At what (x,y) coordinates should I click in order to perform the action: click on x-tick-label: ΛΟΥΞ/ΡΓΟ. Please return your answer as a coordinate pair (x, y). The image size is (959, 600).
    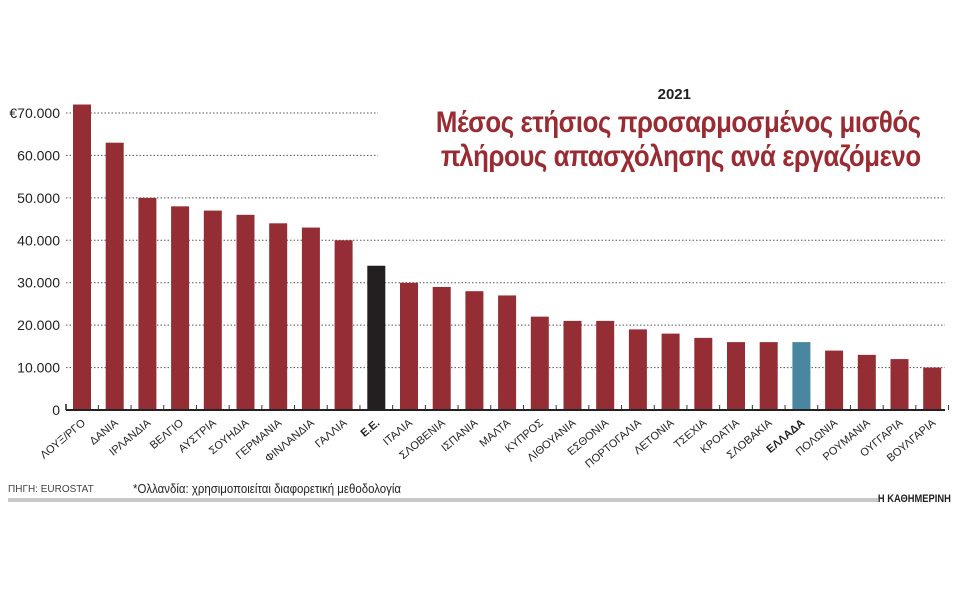
    Looking at the image, I should click on (63, 439).